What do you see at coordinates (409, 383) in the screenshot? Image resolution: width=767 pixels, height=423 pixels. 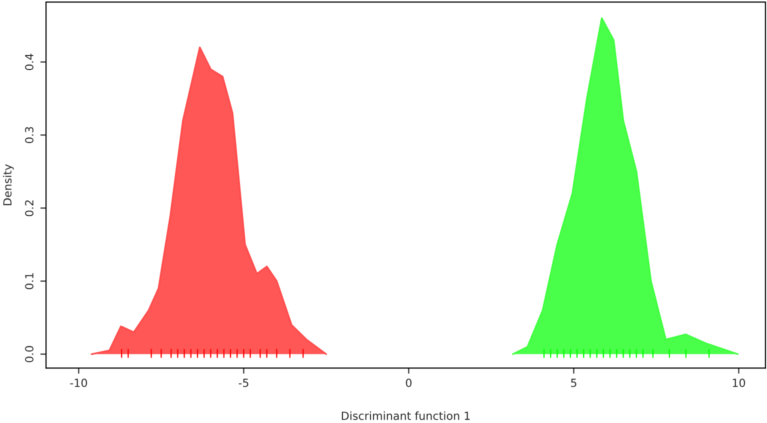 I see `x-tick-label: 0` at bounding box center [409, 383].